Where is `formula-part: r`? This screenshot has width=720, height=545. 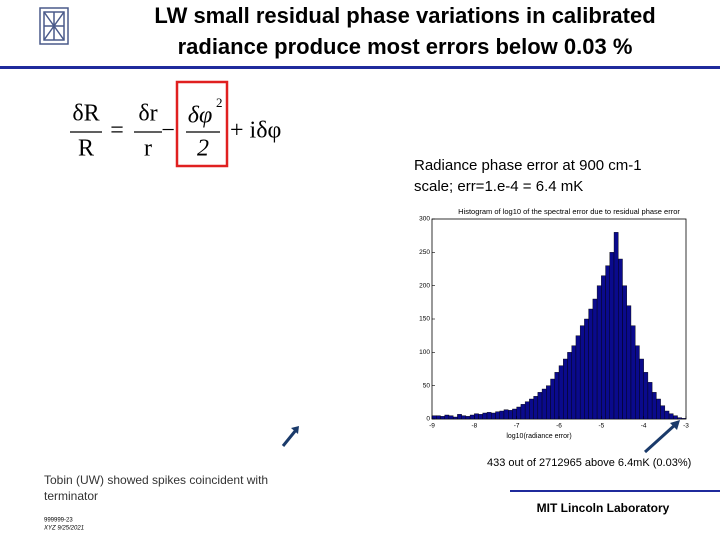 formula-part: r is located at coordinates (148, 149).